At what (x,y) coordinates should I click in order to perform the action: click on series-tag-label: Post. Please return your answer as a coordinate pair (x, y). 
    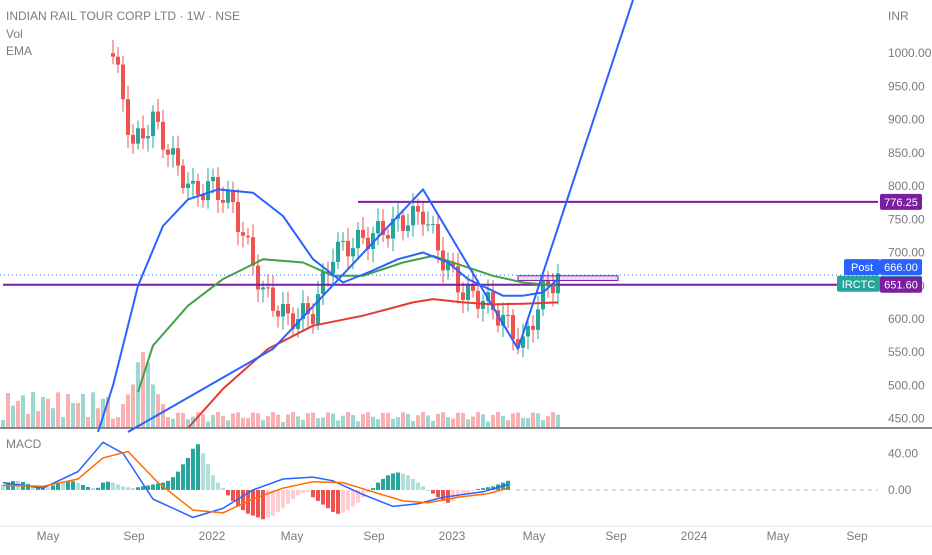
    Looking at the image, I should click on (862, 268).